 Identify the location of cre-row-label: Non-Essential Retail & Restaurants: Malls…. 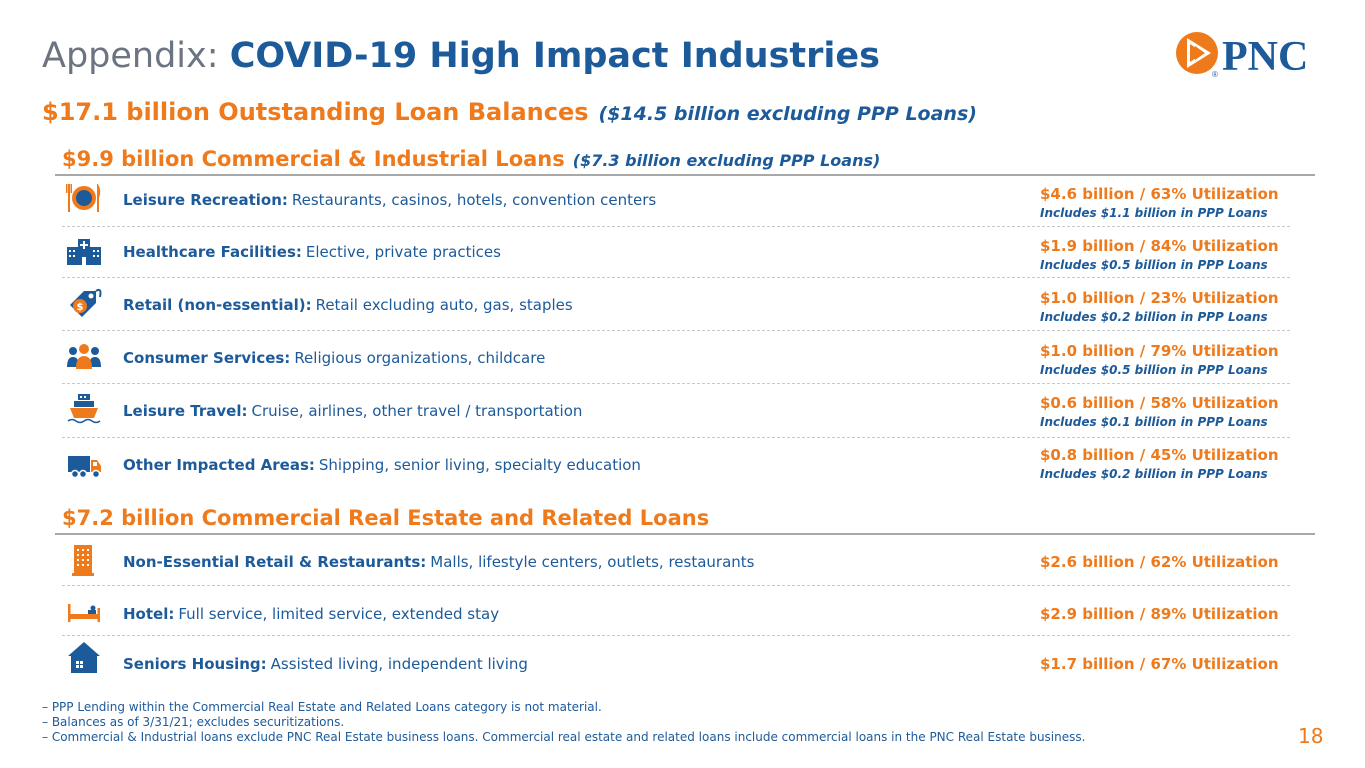
(439, 562).